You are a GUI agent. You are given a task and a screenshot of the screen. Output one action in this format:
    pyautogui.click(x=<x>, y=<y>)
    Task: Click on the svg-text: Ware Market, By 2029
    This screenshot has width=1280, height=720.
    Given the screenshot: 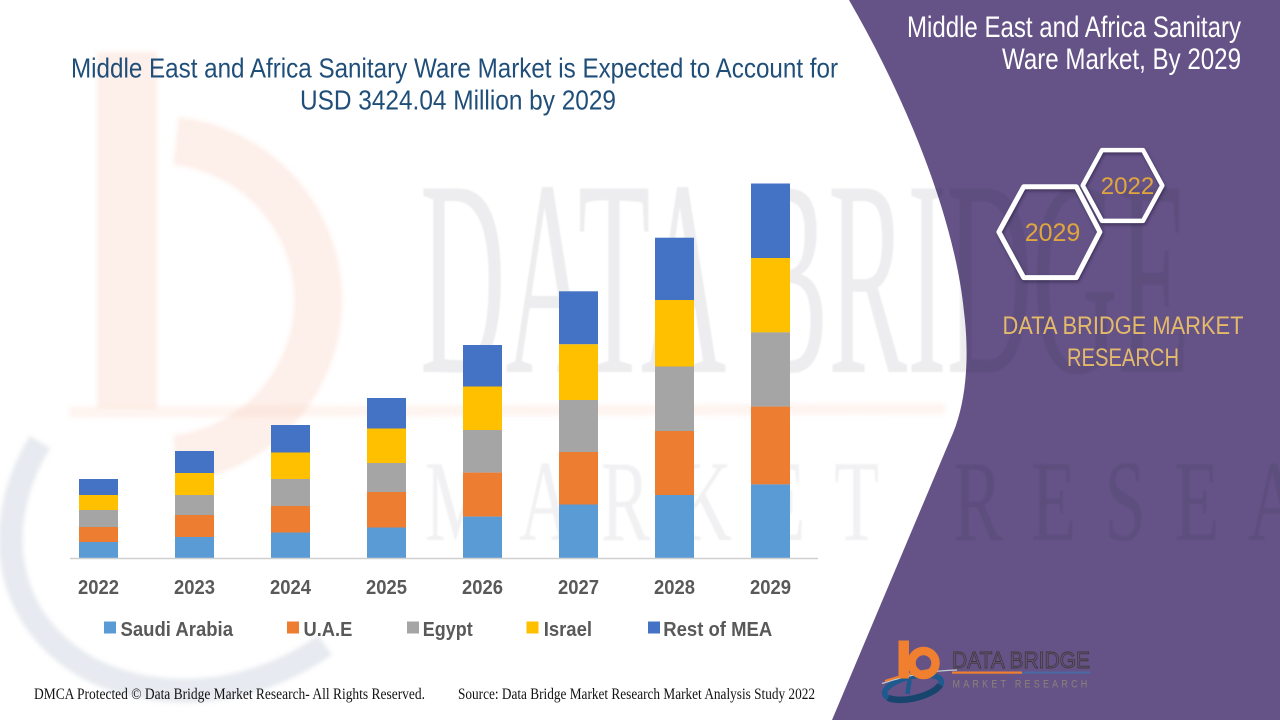 What is the action you would take?
    pyautogui.click(x=1121, y=59)
    